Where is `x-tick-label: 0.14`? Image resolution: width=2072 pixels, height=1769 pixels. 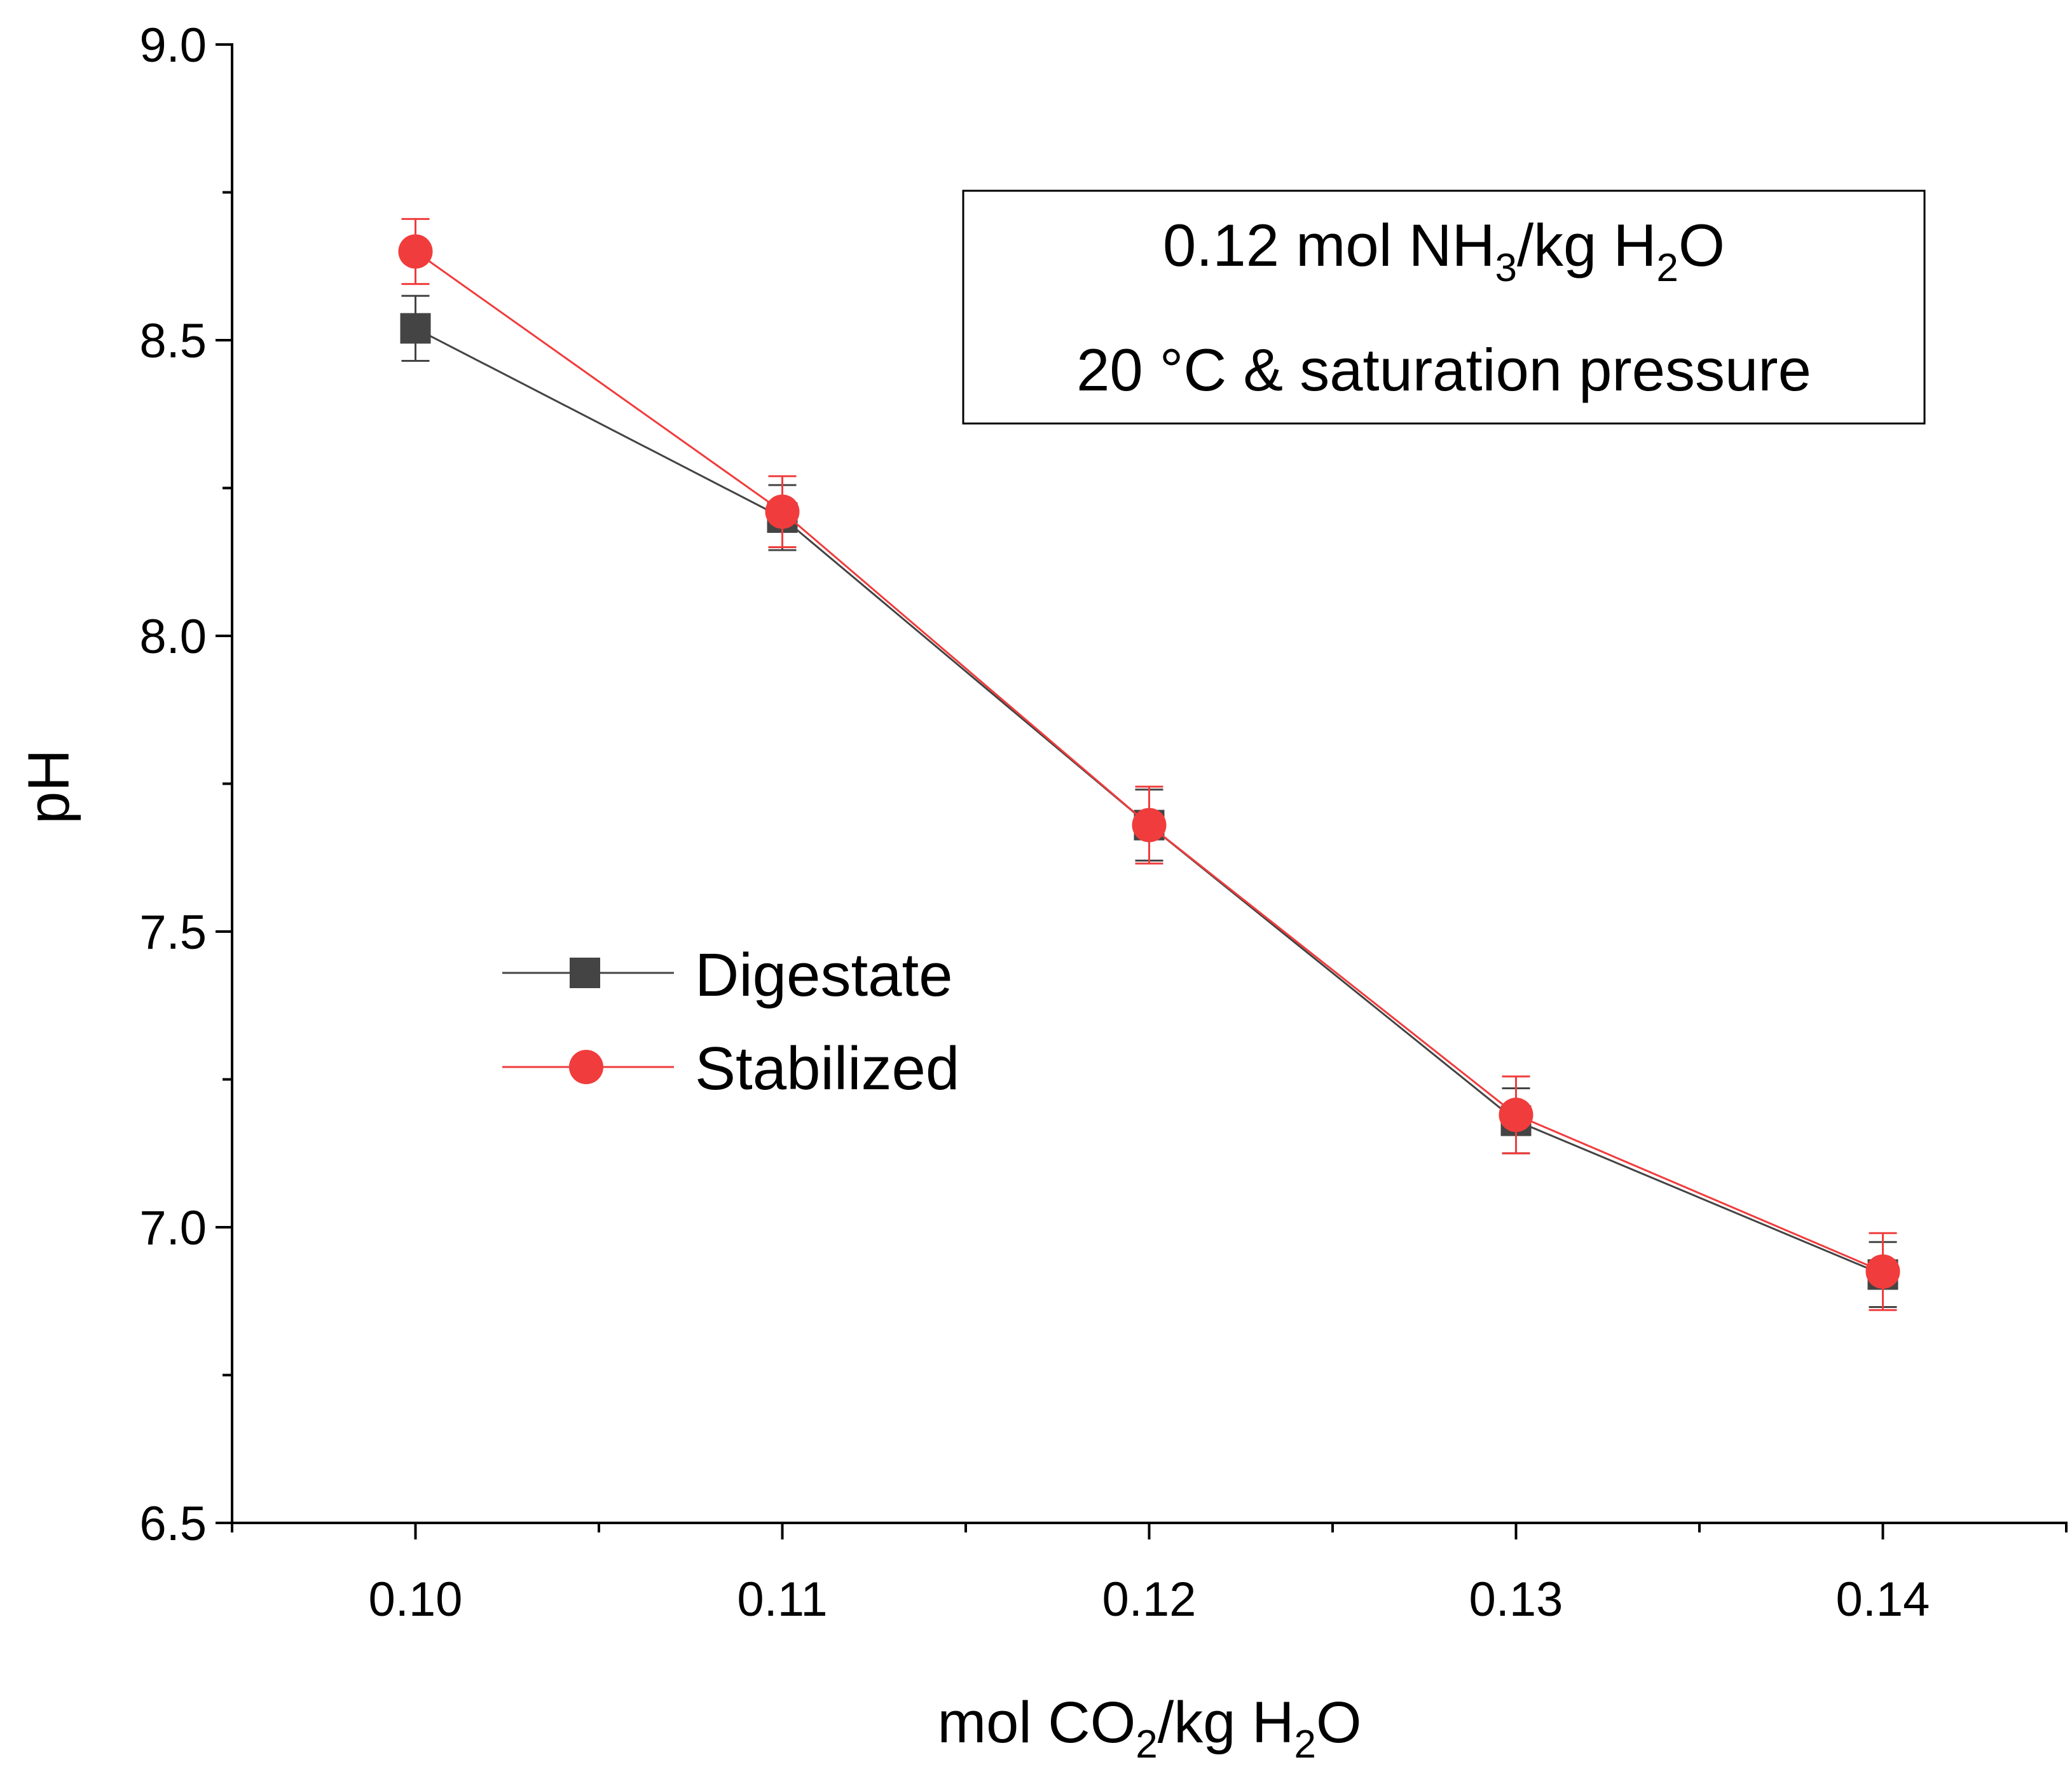 x-tick-label: 0.14 is located at coordinates (1883, 1600).